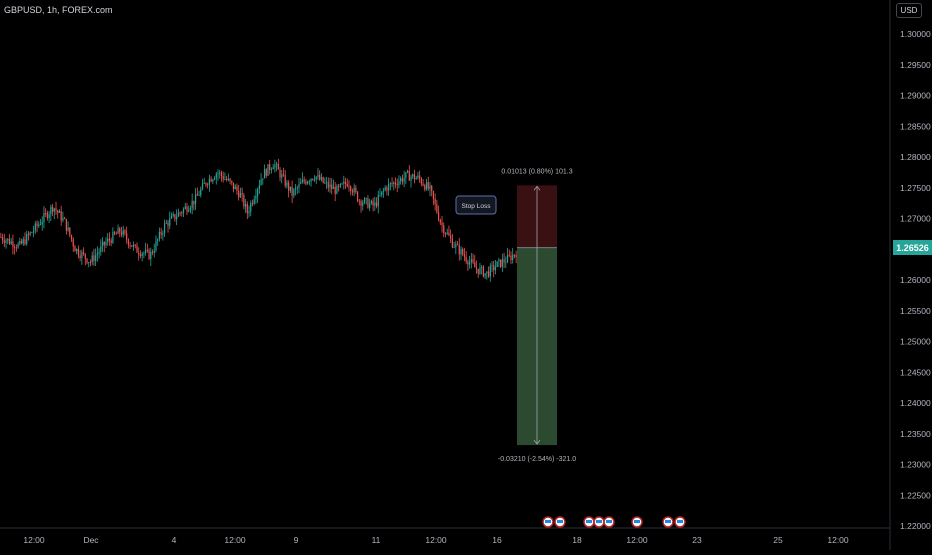  I want to click on y-tick-label: 1.27500, so click(915, 188).